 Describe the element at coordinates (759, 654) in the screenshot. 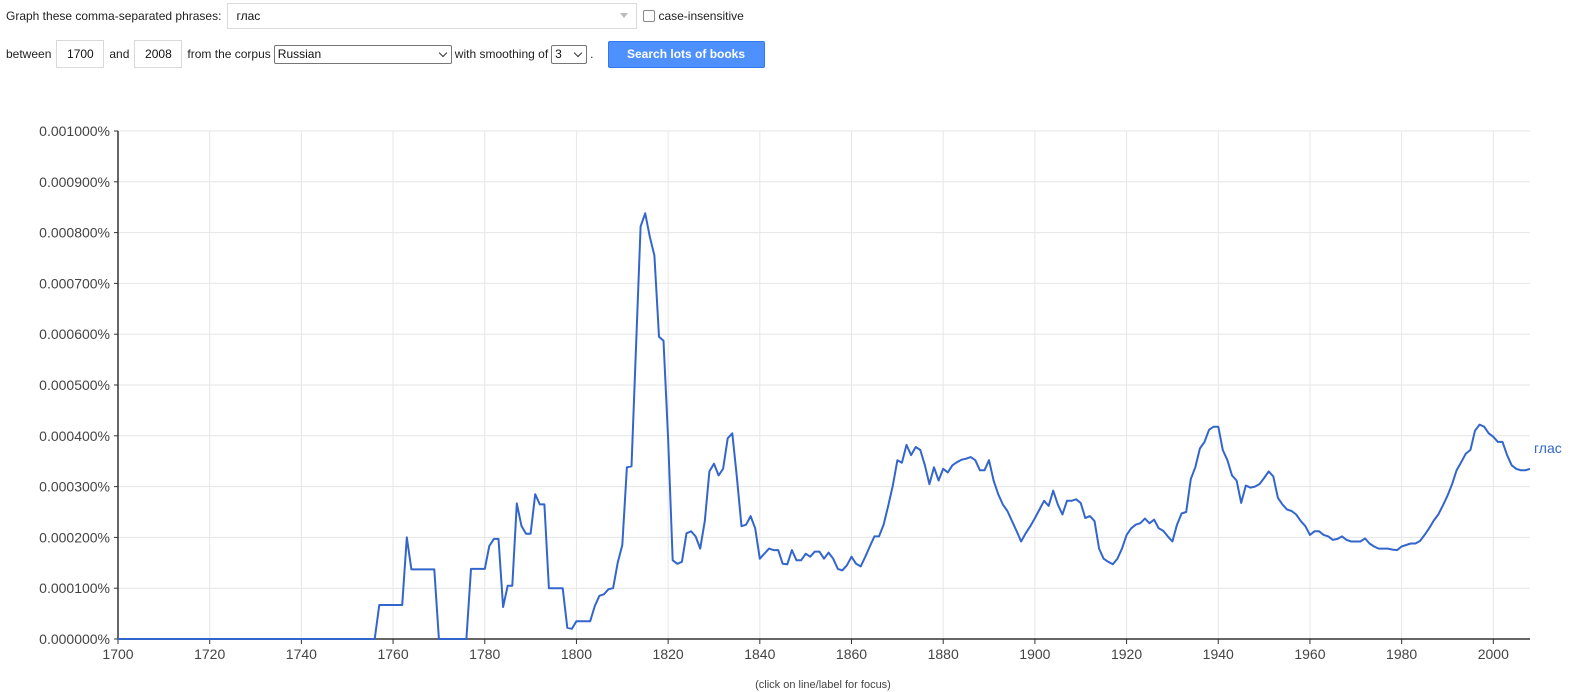

I see `x-tick-label: 1840` at that location.